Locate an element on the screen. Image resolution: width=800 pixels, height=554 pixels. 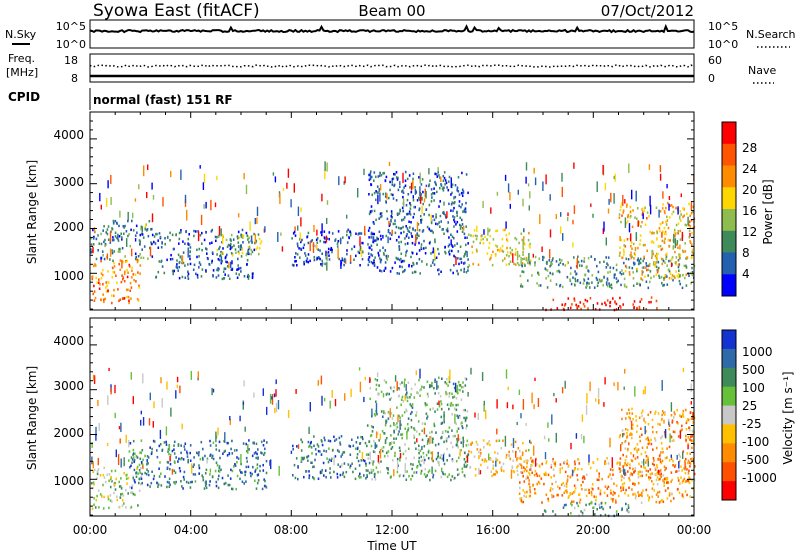
power-colorbar-swatch is located at coordinates (729, 176).